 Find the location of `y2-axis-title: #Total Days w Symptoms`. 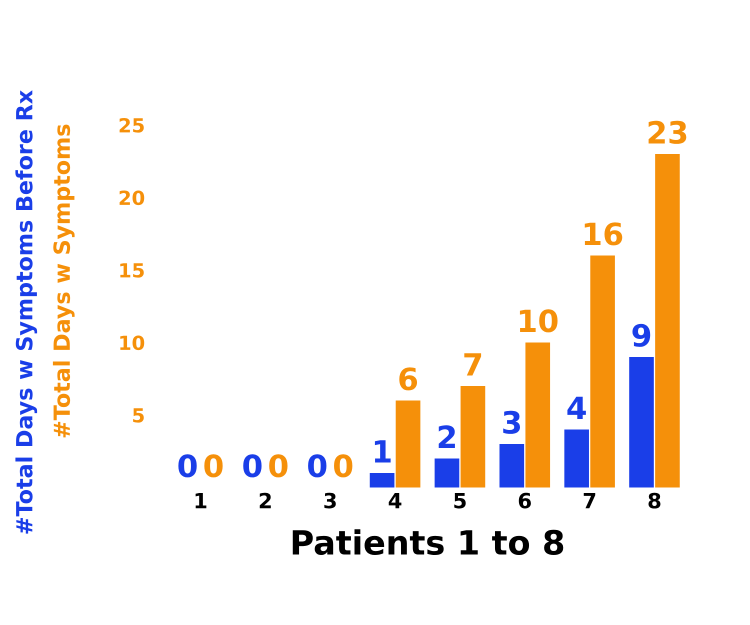

y2-axis-title: #Total Days w Symptoms is located at coordinates (63, 281).